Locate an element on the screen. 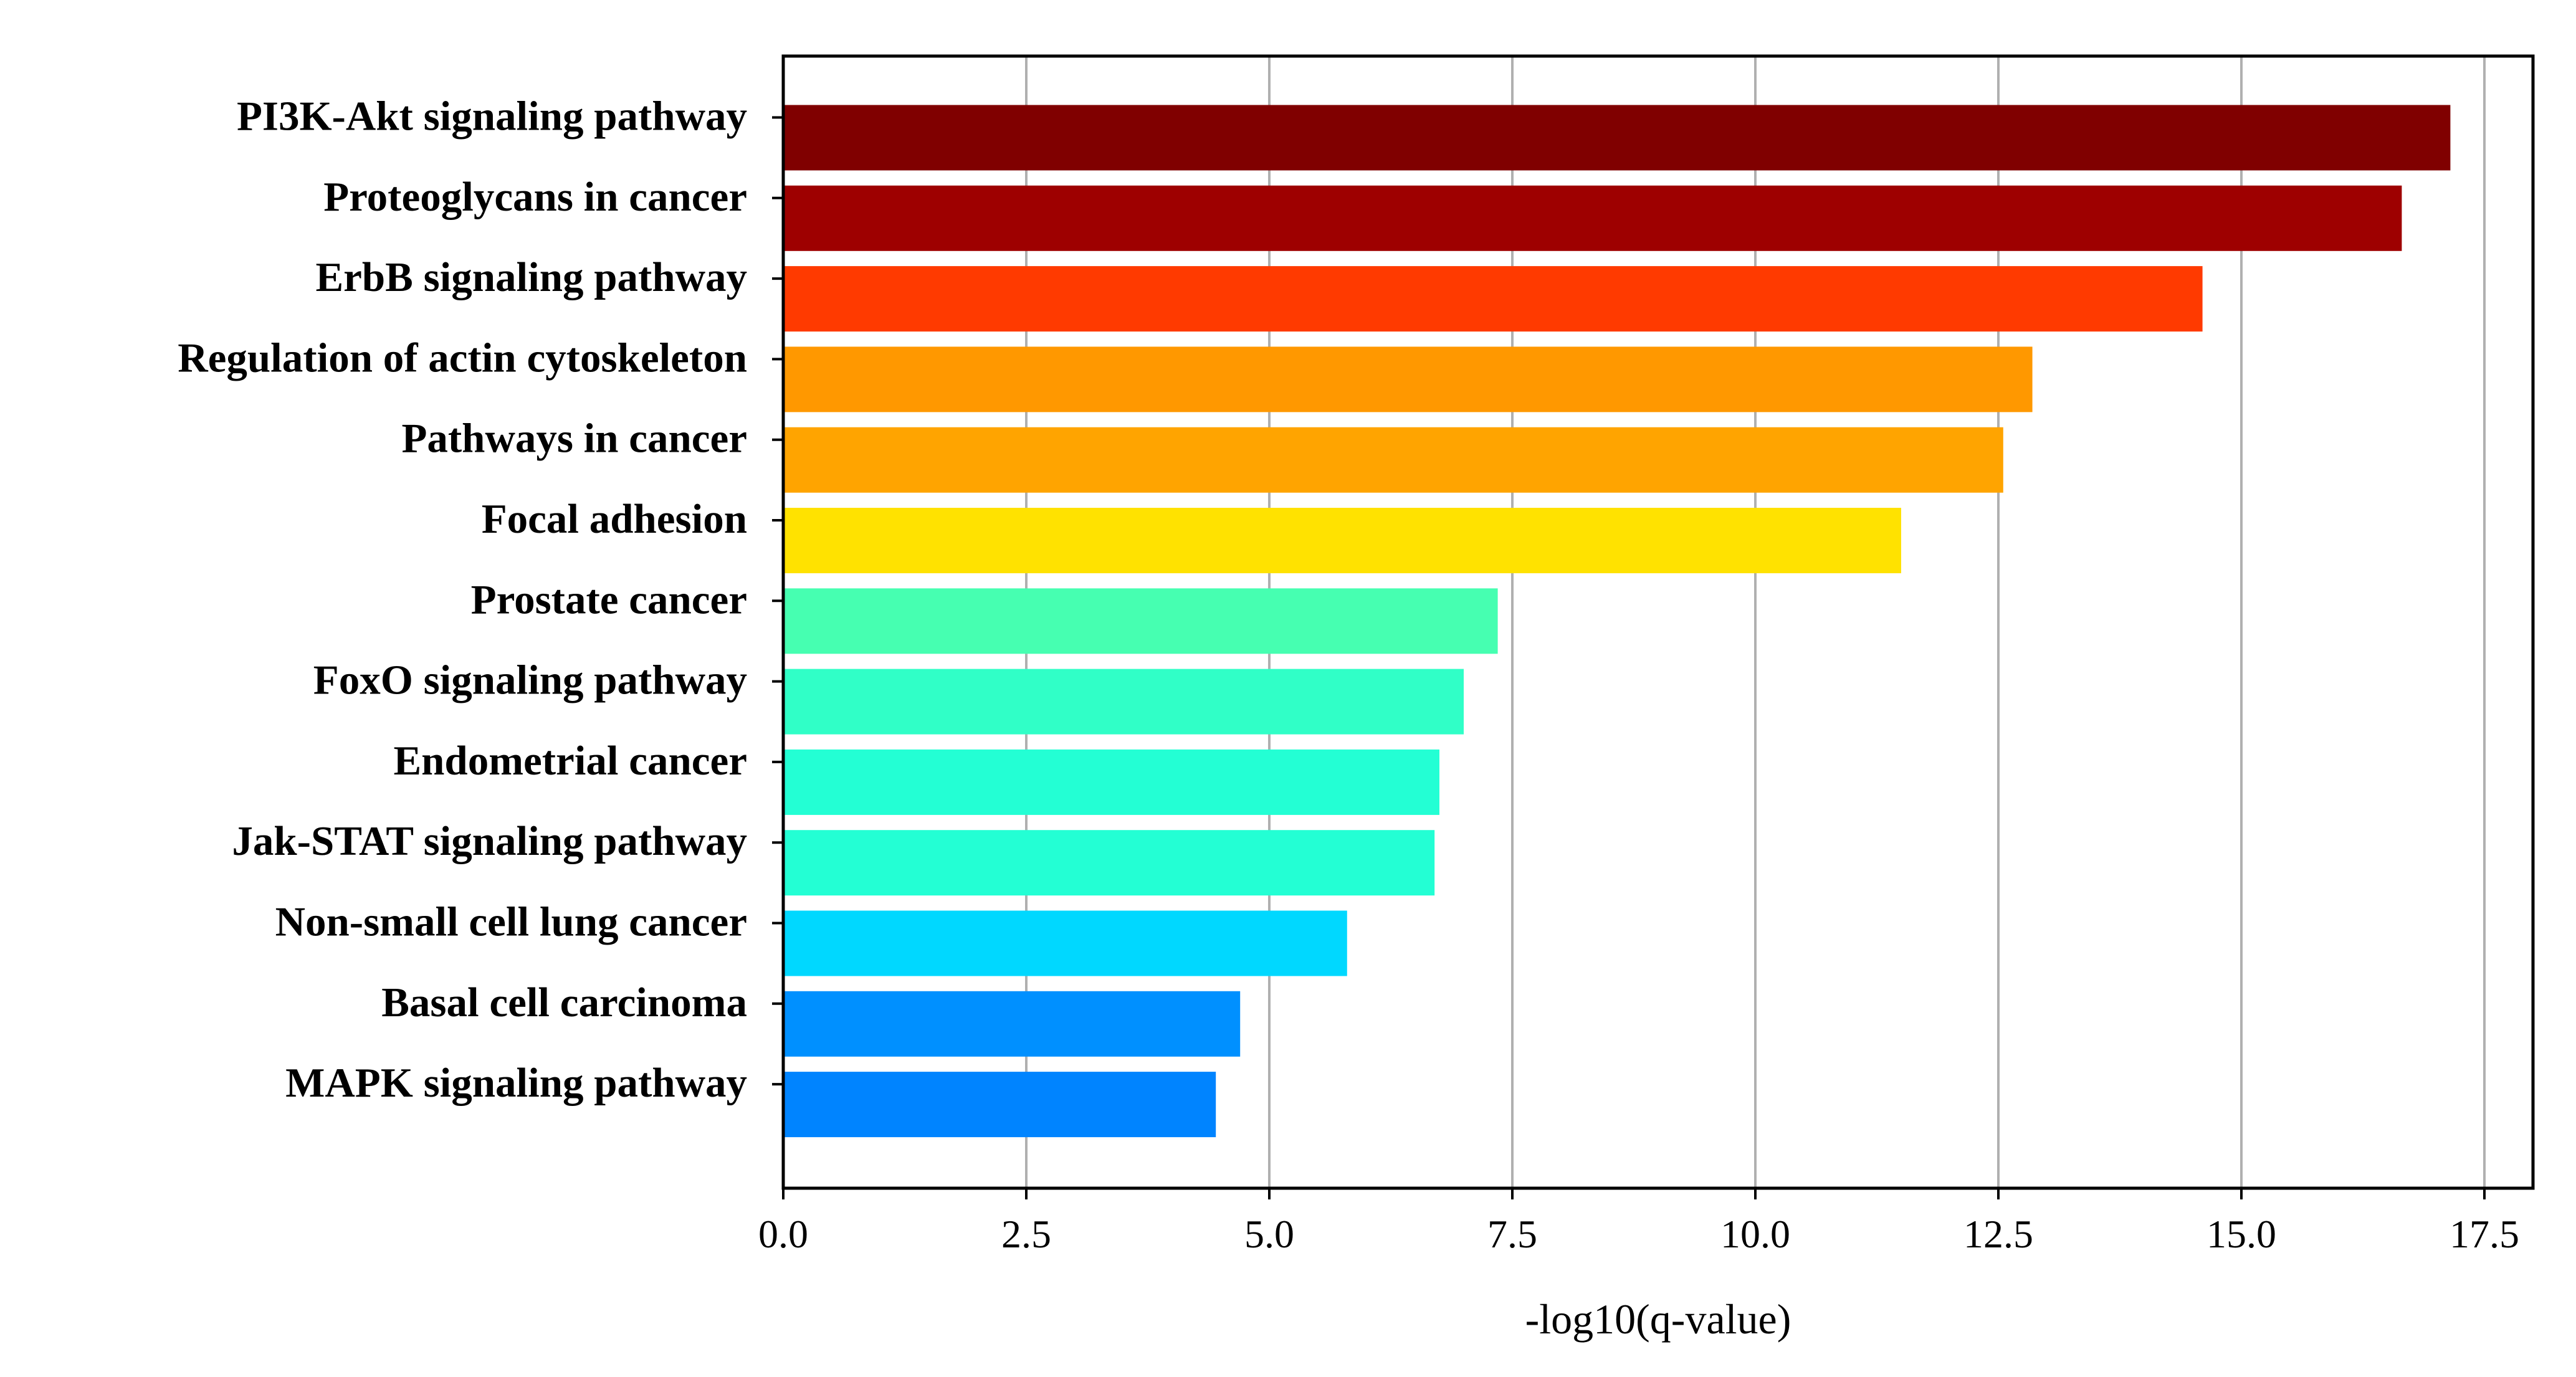 This screenshot has width=2576, height=1377. category-label: Endometrial cancer is located at coordinates (570, 761).